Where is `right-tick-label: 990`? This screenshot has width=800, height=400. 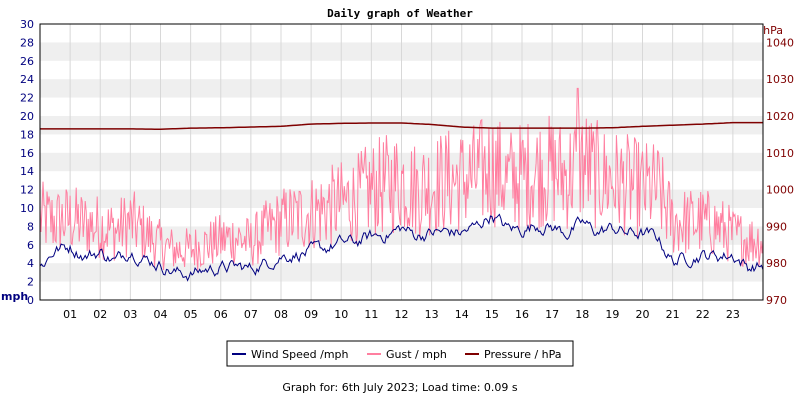 right-tick-label: 990 is located at coordinates (776, 226).